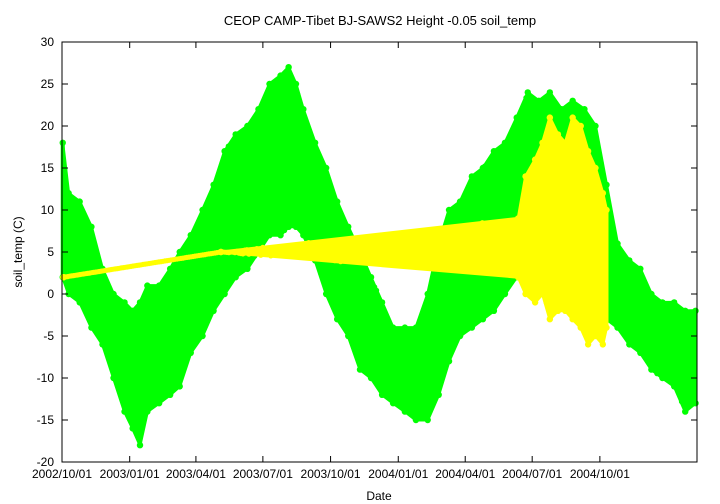  What do you see at coordinates (48, 210) in the screenshot?
I see `y-tick-label: 10` at bounding box center [48, 210].